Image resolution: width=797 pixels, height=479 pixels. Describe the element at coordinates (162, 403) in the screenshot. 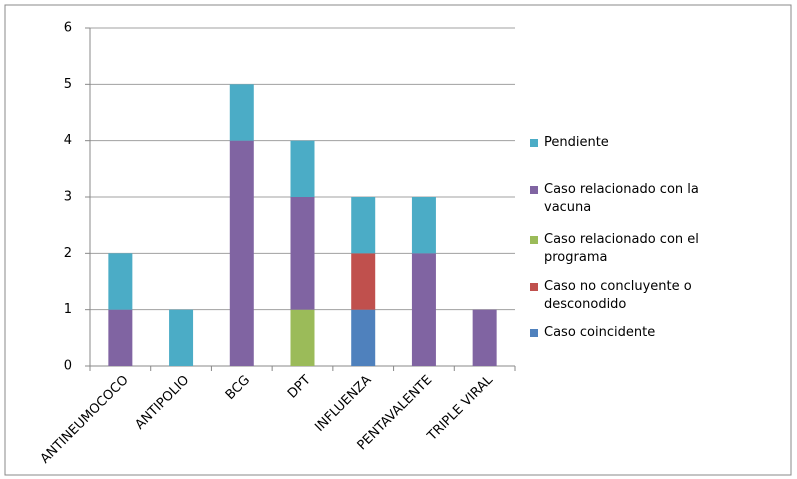

I see `x-tick-label: ANTIPOLIO` at that location.